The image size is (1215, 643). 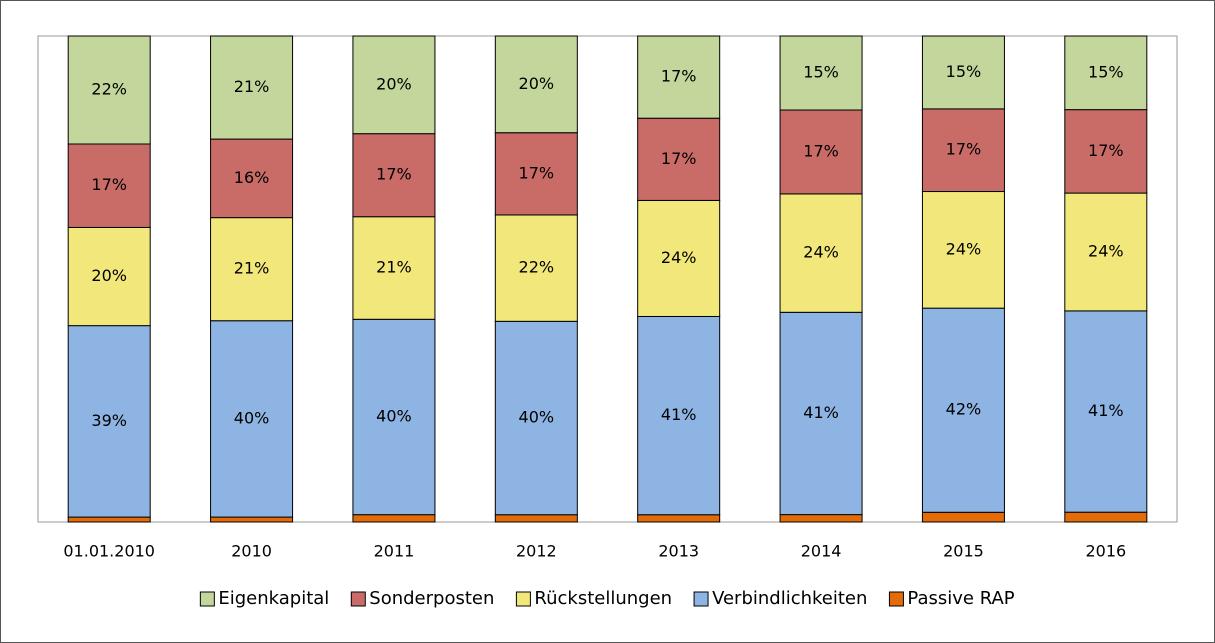 I want to click on data-label: 16%, so click(x=252, y=177).